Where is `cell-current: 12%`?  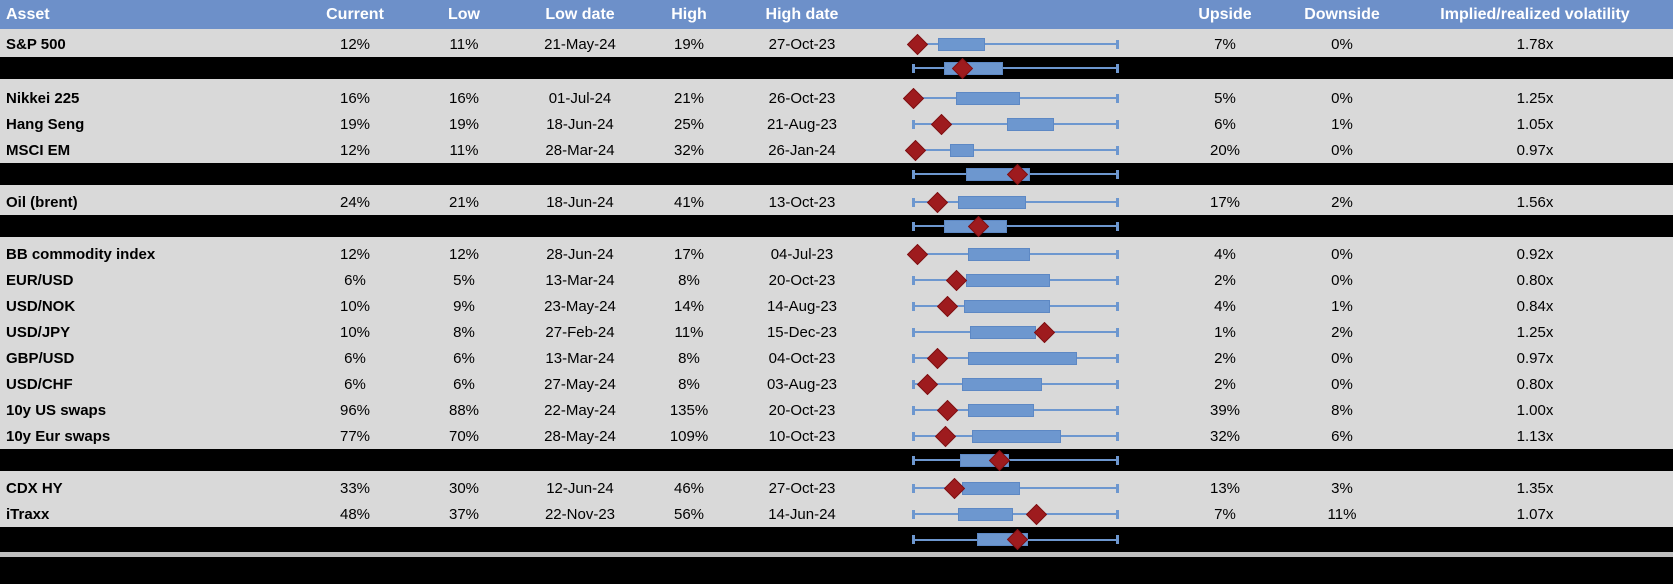 cell-current: 12% is located at coordinates (355, 254).